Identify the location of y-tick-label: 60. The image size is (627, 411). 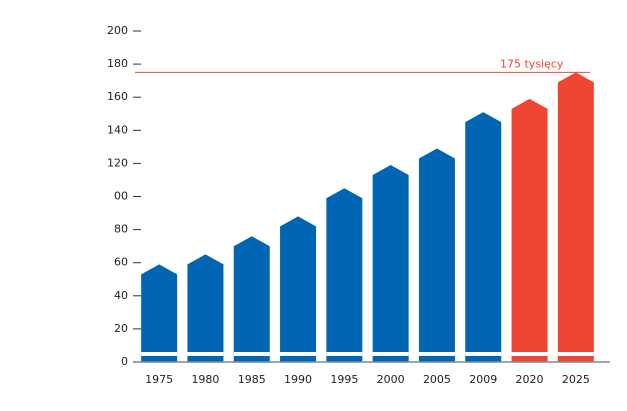
(121, 262).